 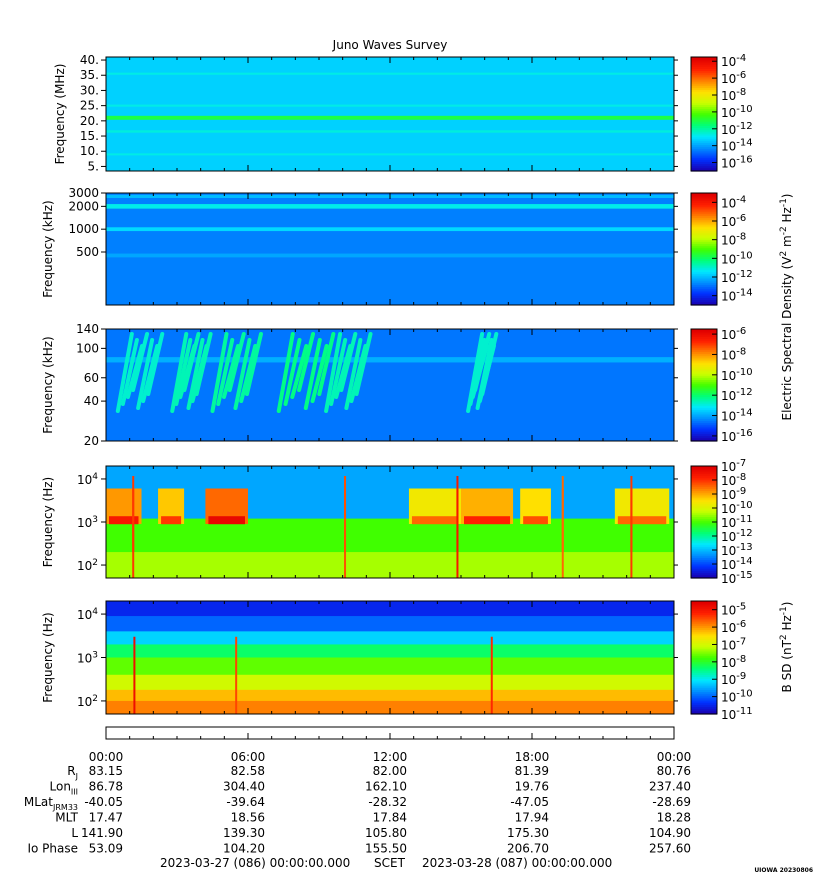 I want to click on ephemeris-value: 105.80, so click(x=386, y=833).